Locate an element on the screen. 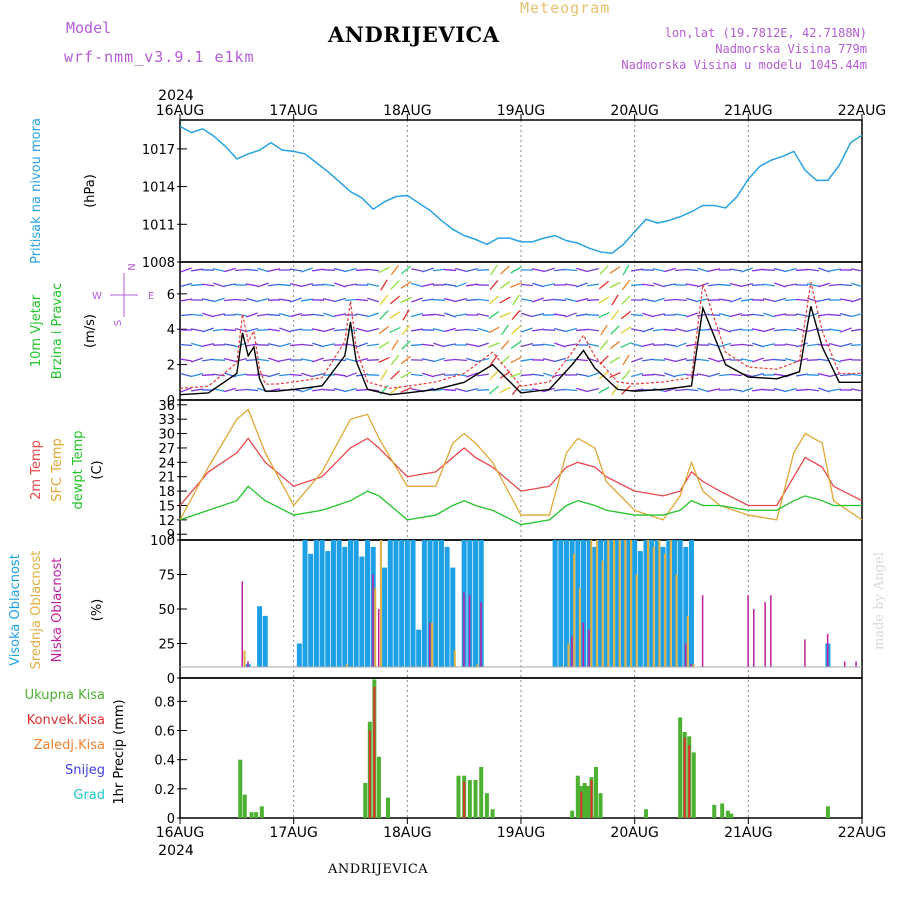 Image resolution: width=900 pixels, height=900 pixels. cloud-mid-label: Srednja Oblacnost is located at coordinates (36, 610).